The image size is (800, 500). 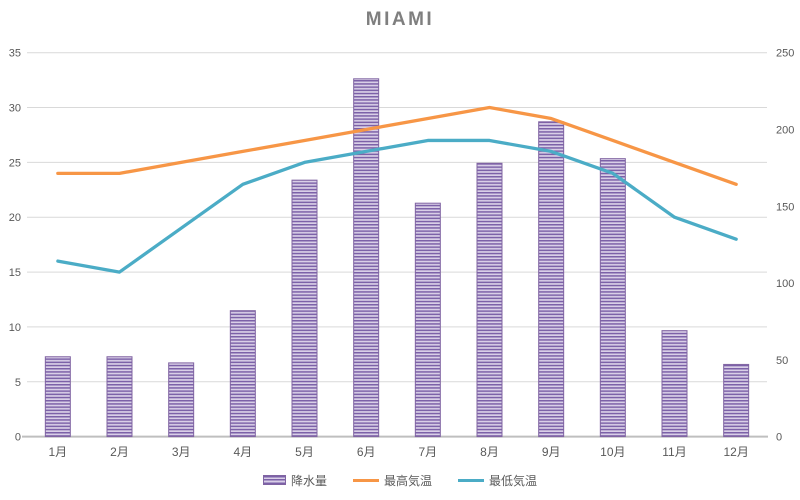 What do you see at coordinates (57, 452) in the screenshot?
I see `x-axis-label: 1月` at bounding box center [57, 452].